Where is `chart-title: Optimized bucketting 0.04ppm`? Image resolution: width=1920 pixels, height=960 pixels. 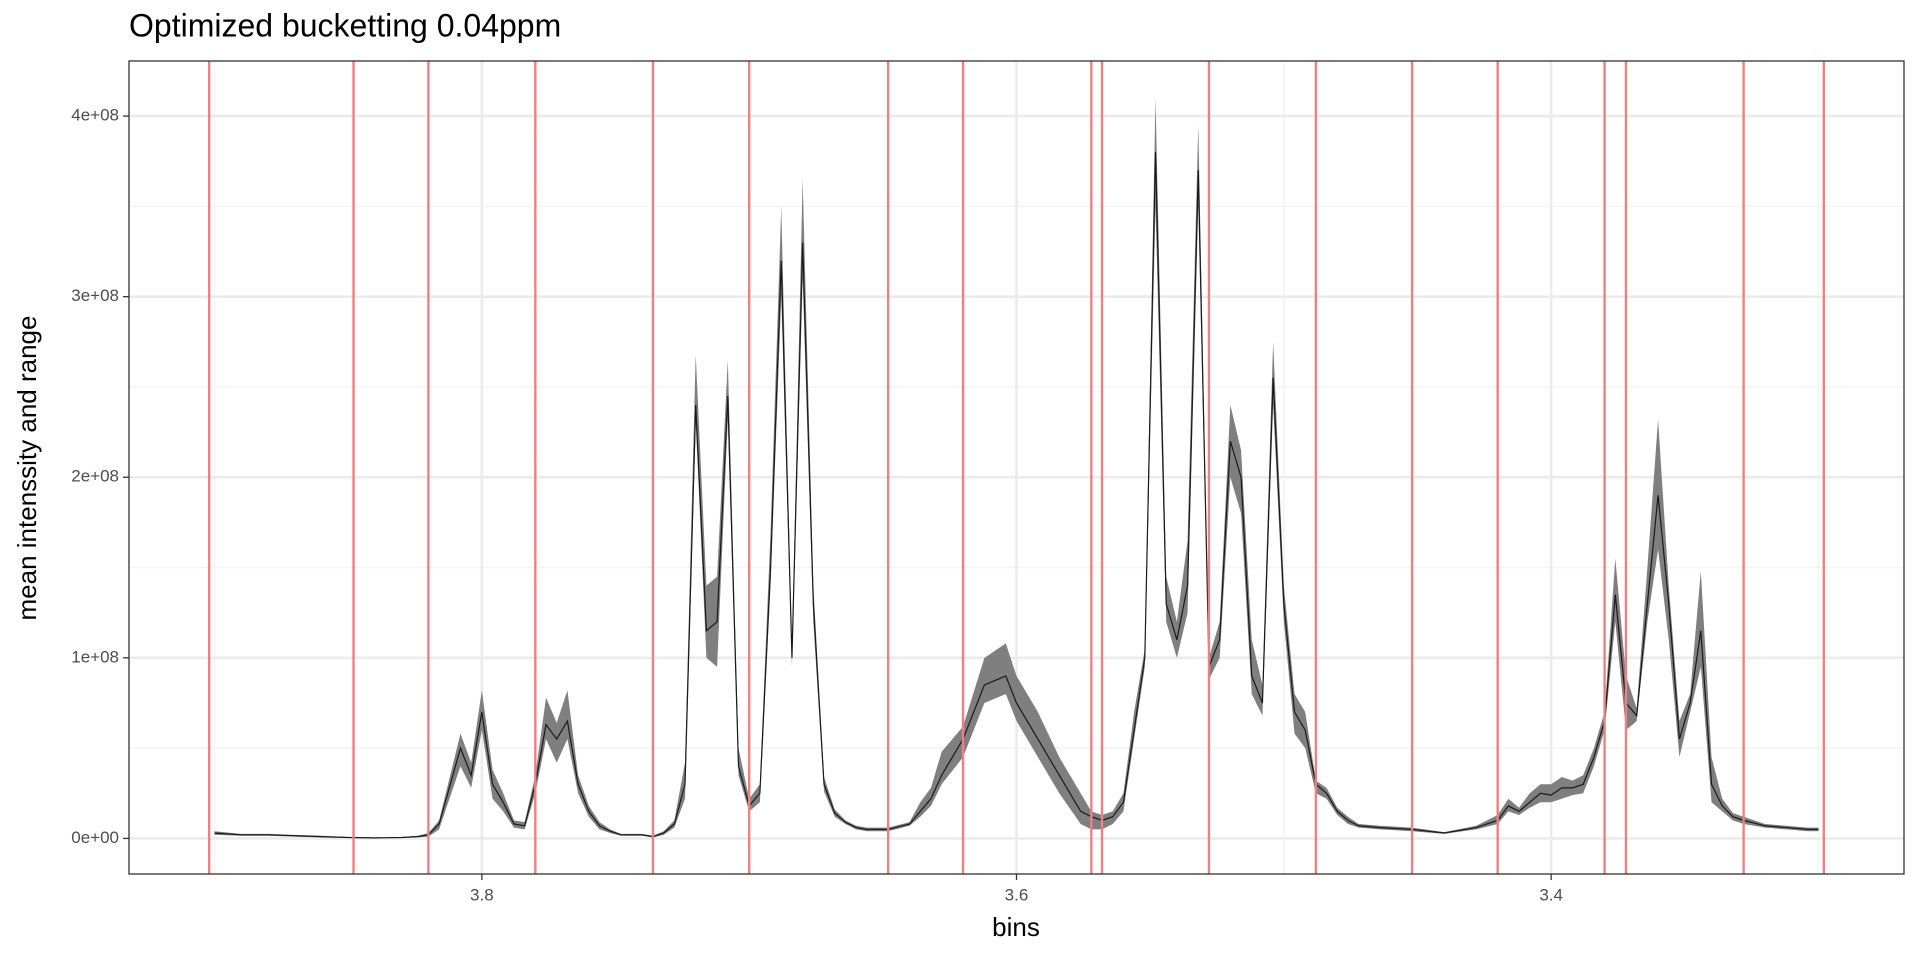
chart-title: Optimized bucketting 0.04ppm is located at coordinates (345, 25).